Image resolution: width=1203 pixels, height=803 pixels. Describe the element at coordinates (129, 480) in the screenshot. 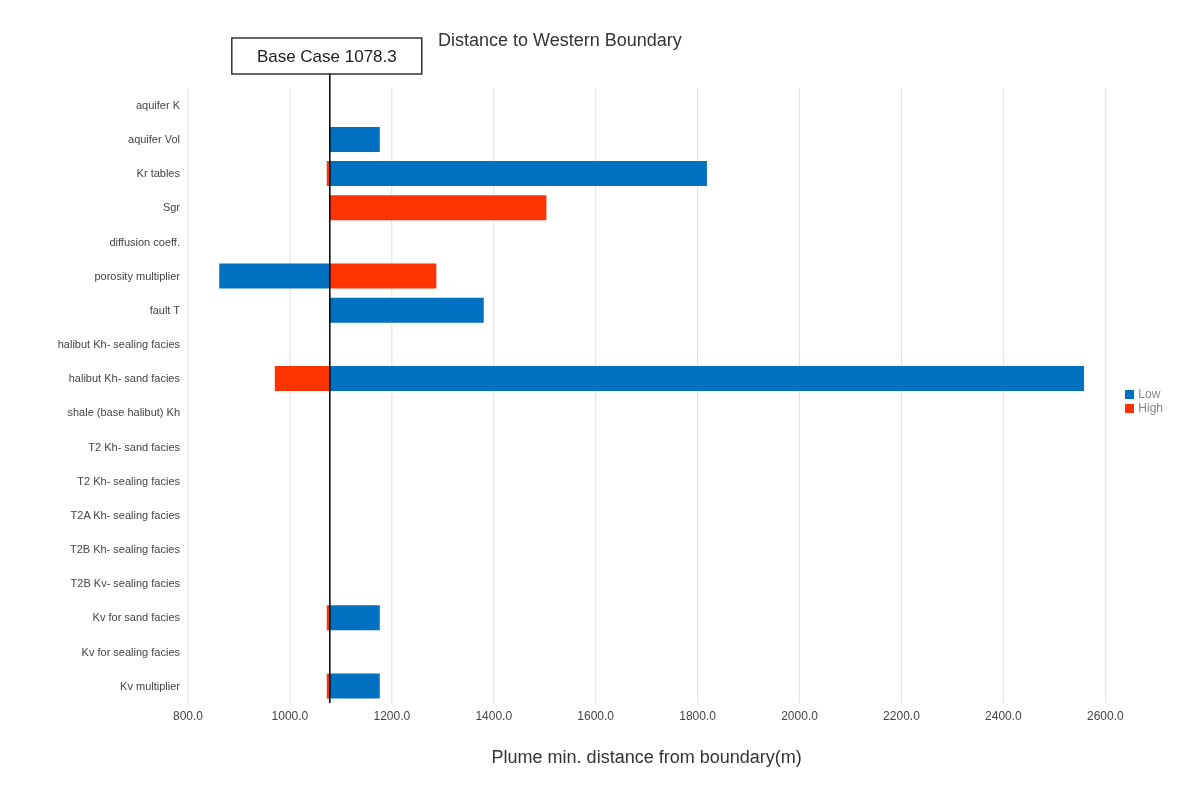

I see `y-tick-label: T2 Kh- sealing facies` at that location.